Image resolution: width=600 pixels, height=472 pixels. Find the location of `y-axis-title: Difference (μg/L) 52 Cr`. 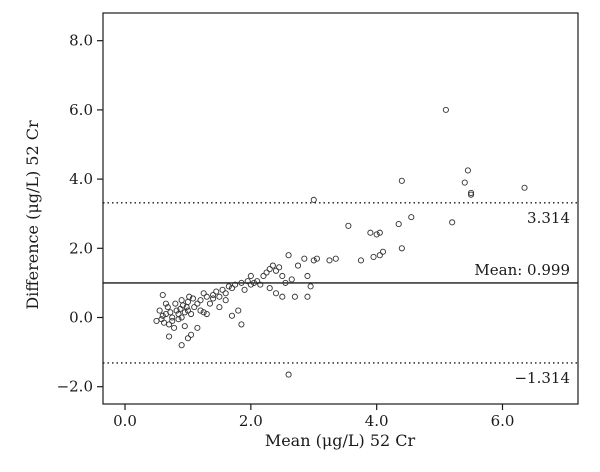

y-axis-title: Difference (μg/L) 52 Cr is located at coordinates (32, 215).